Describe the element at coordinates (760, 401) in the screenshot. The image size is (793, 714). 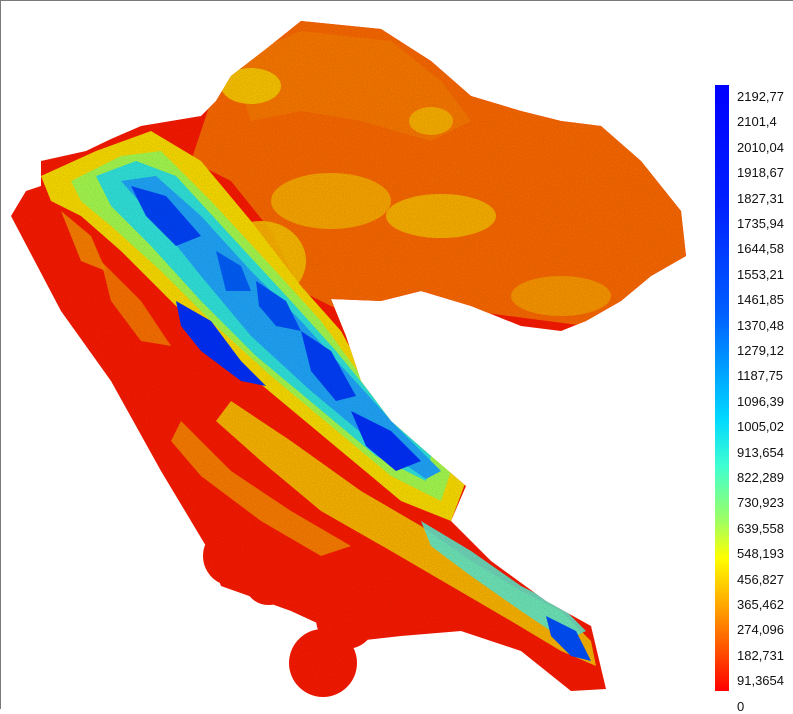
I see `legend-tick-label: 1096,39` at that location.